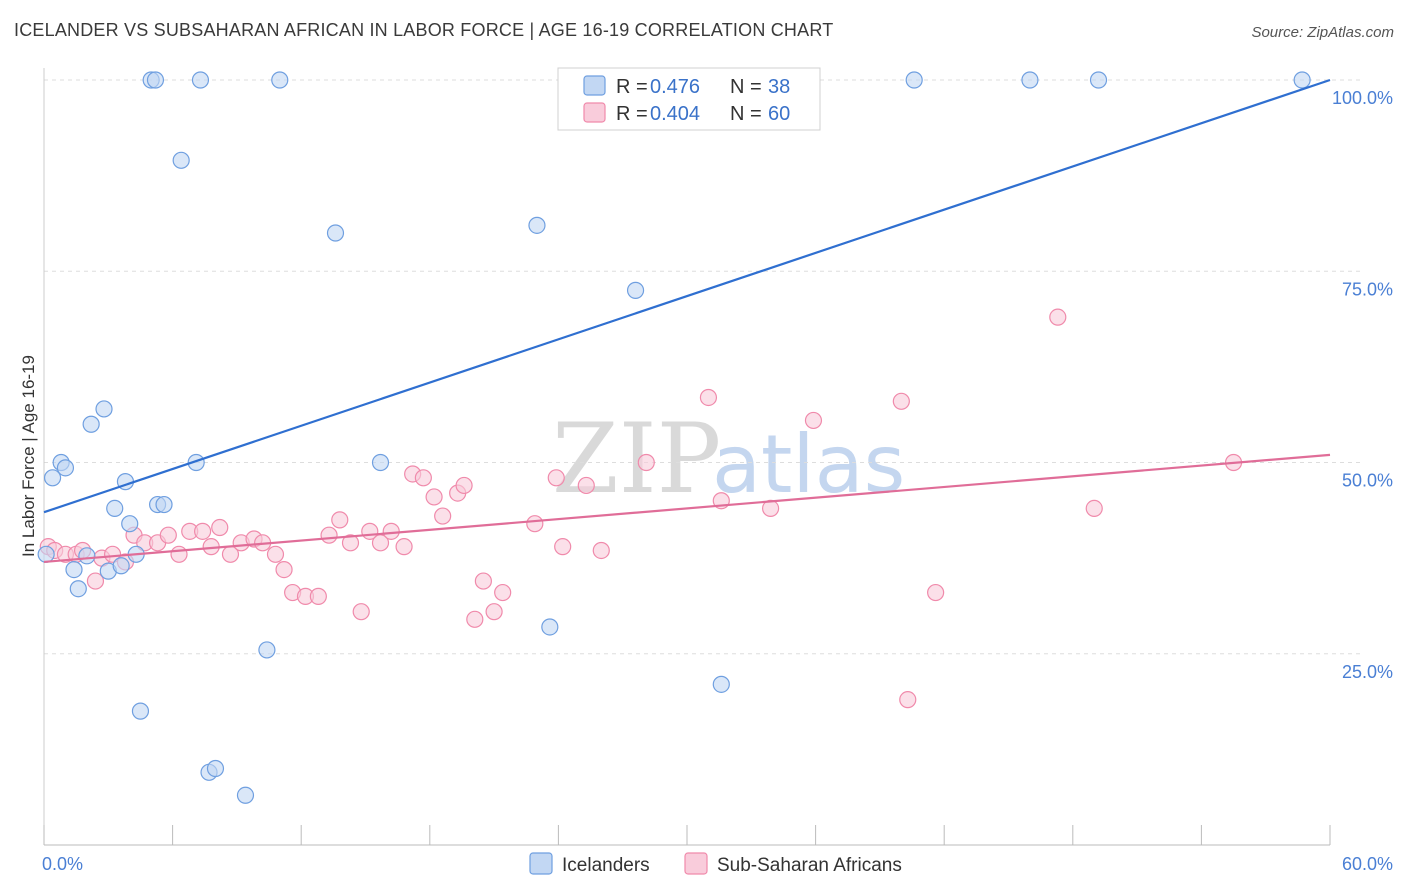 The image size is (1406, 892). What do you see at coordinates (675, 87) in the screenshot?
I see `legend-r-value-icelanders: 0.476` at bounding box center [675, 87].